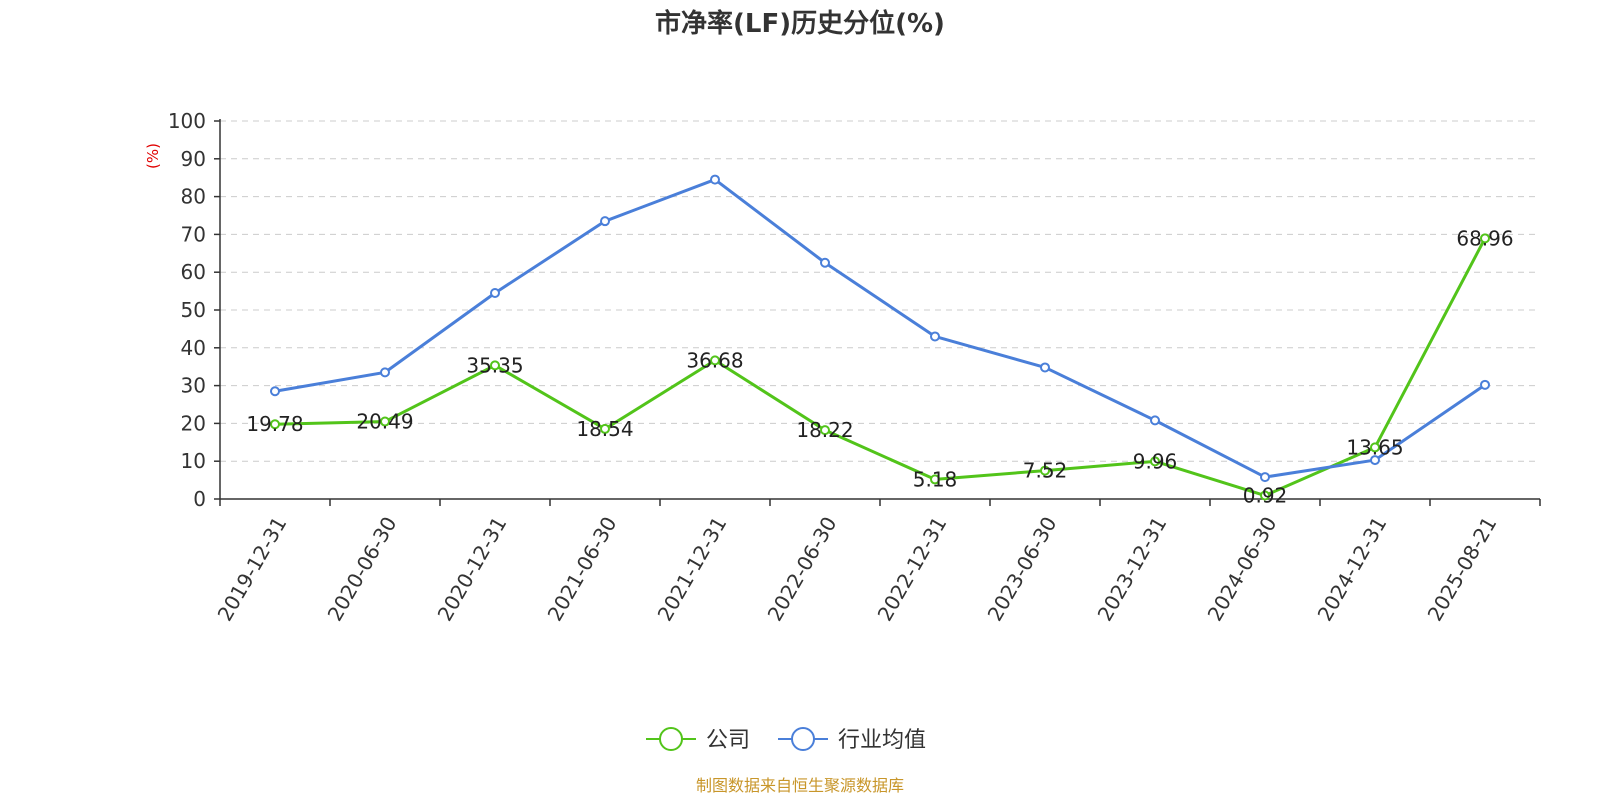  What do you see at coordinates (252, 569) in the screenshot?
I see `x-tick-label: 2019-12-31` at bounding box center [252, 569].